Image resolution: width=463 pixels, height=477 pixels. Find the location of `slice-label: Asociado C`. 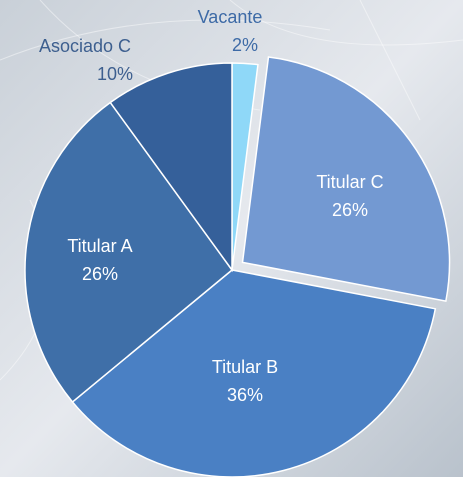

slice-label: Asociado C is located at coordinates (85, 46).